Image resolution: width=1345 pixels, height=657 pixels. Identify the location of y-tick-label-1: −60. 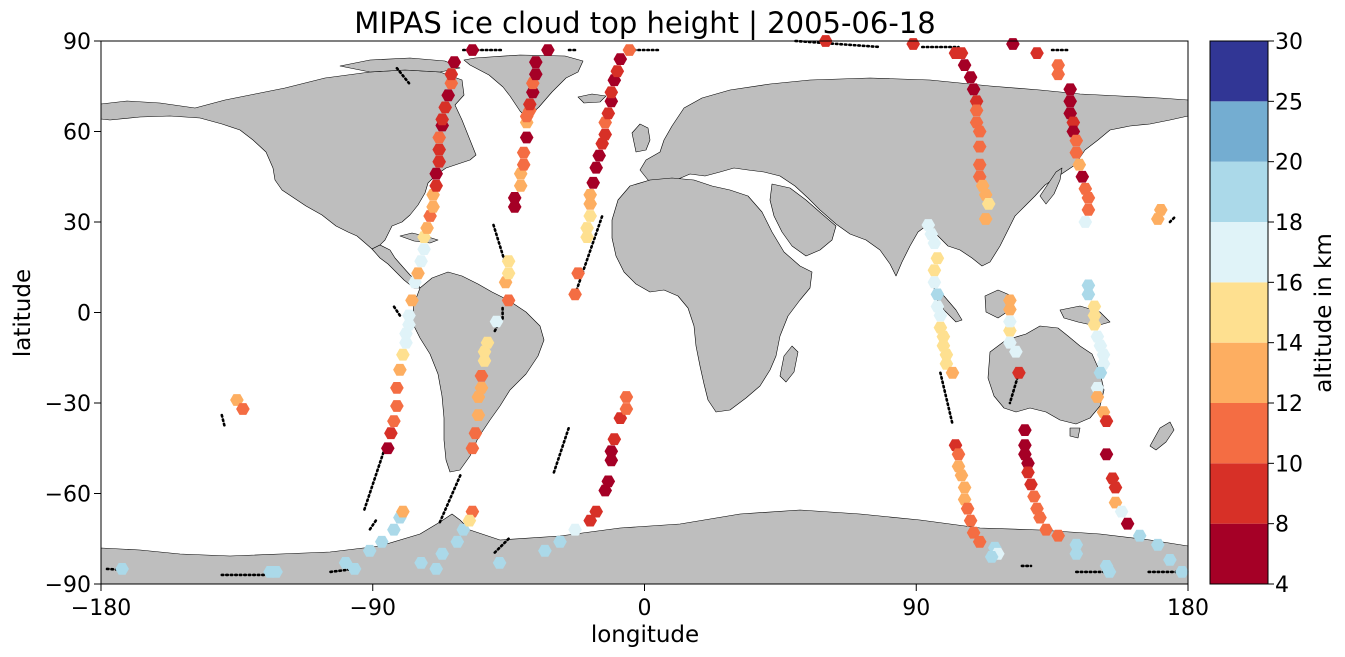
(68, 495).